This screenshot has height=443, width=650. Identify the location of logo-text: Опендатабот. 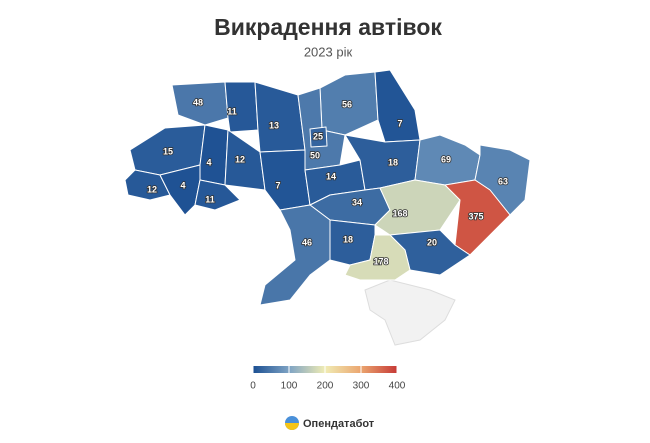
(339, 424).